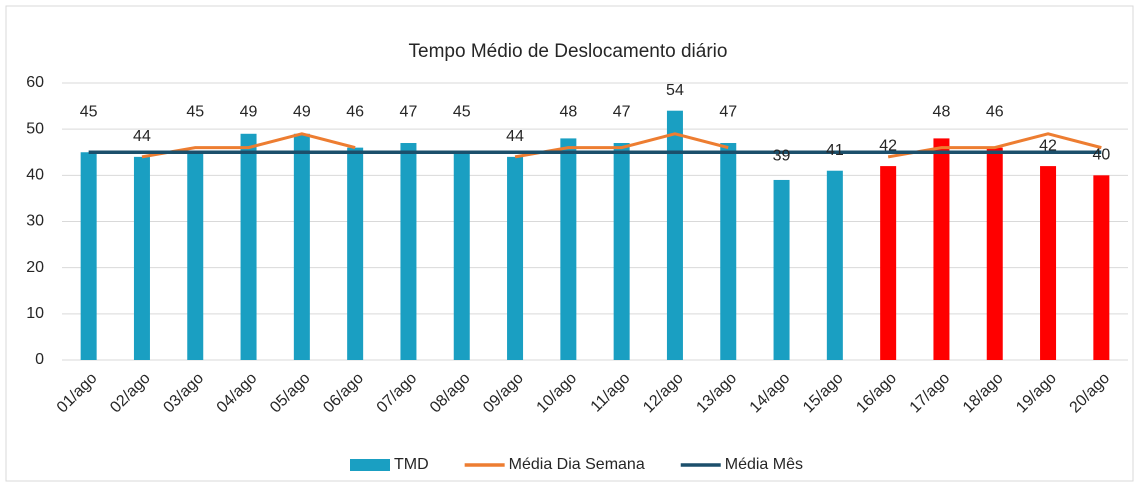  I want to click on y-tick-label: 10, so click(35, 313).